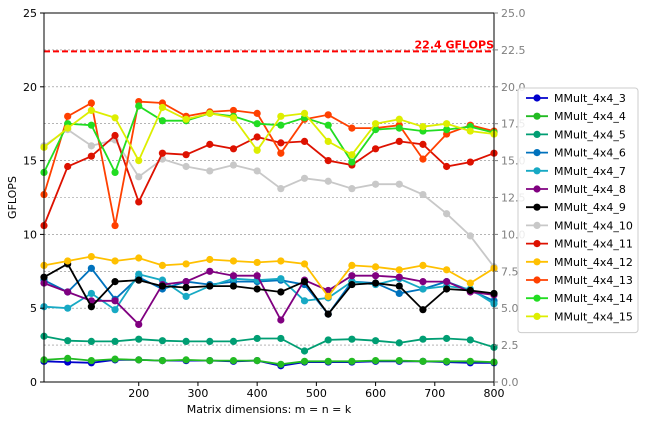 This screenshot has width=646, height=422. Describe the element at coordinates (590, 171) in the screenshot. I see `legend-label: MMult_4x4_7` at that location.